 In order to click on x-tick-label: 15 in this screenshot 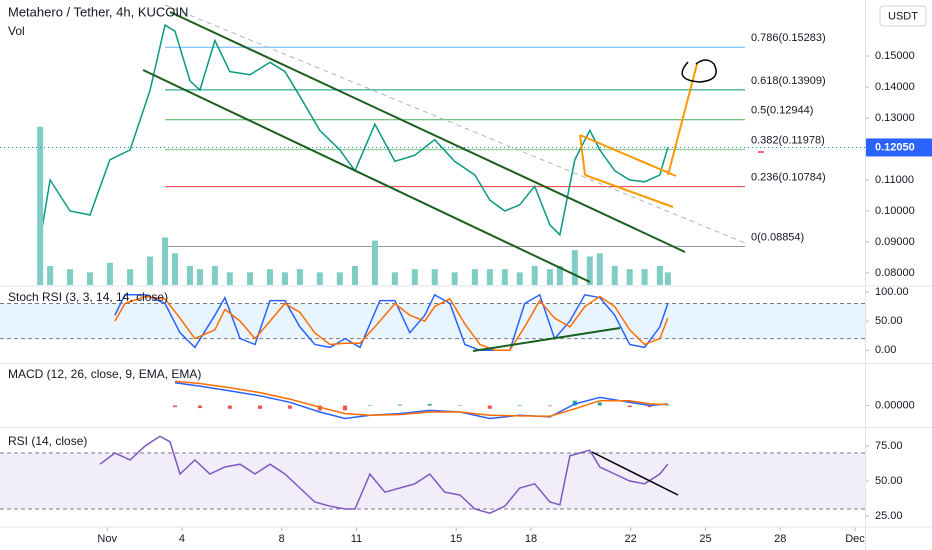, I will do `click(456, 539)`.